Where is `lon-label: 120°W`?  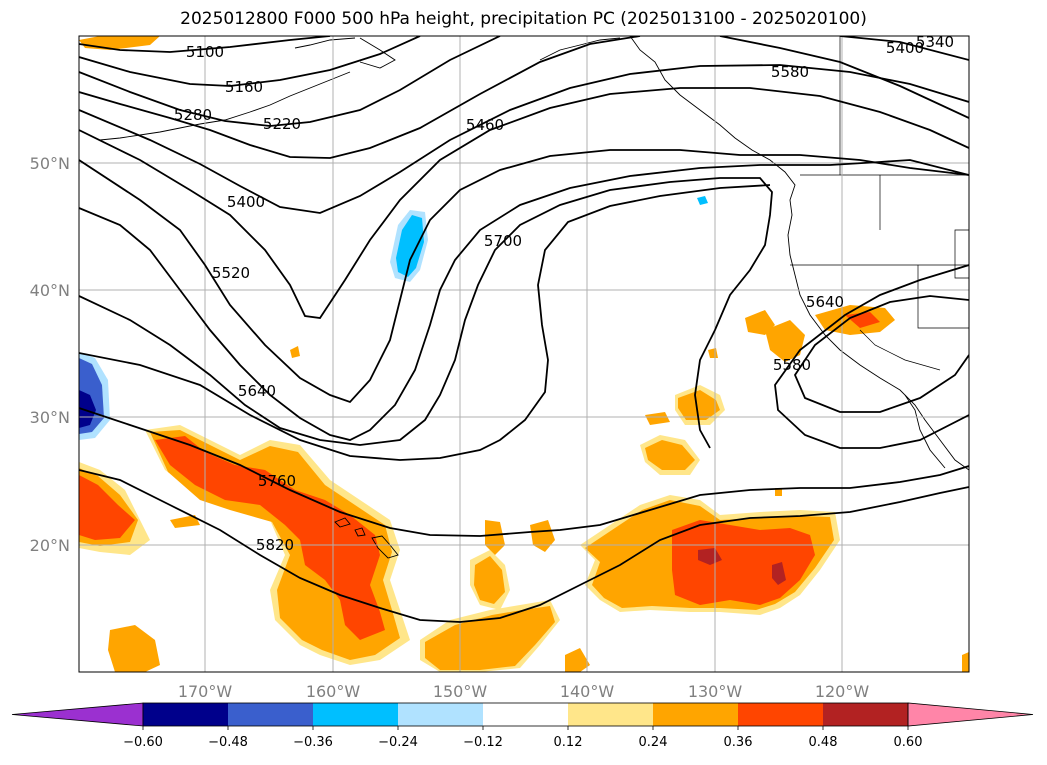 lon-label: 120°W is located at coordinates (842, 691).